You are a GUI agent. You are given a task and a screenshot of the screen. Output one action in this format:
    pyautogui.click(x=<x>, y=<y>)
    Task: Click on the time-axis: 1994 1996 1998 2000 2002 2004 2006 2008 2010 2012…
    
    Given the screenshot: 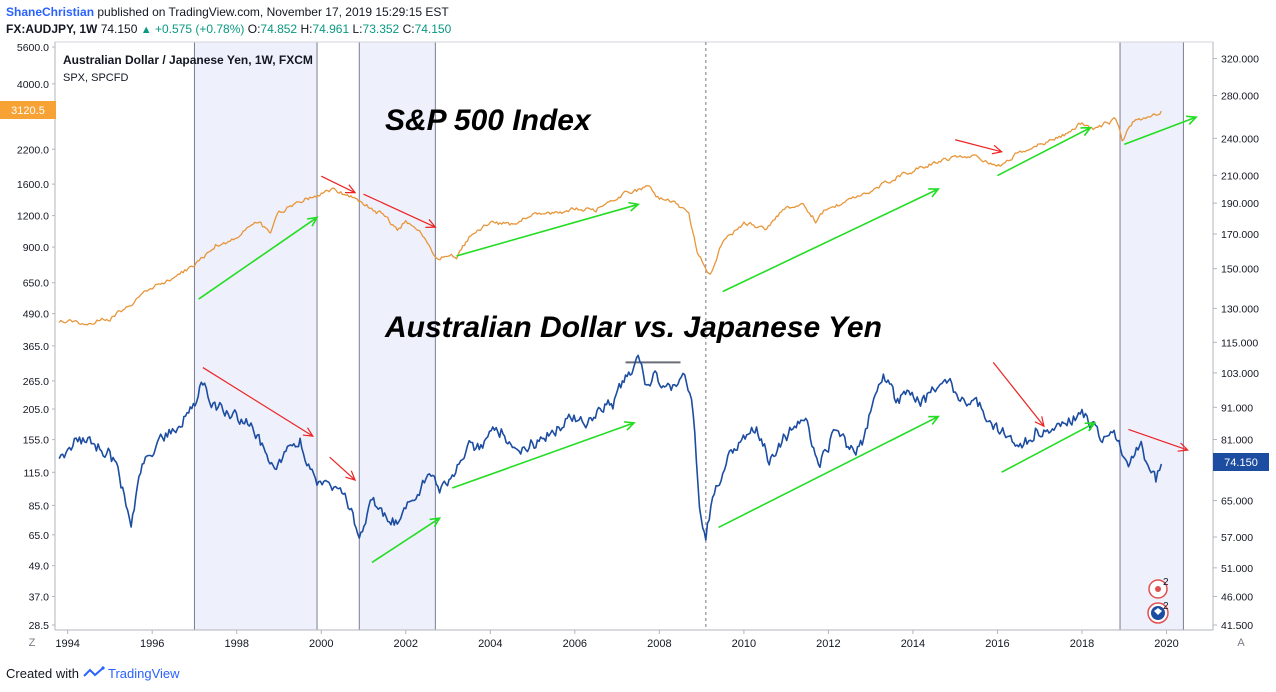 What is the action you would take?
    pyautogui.click(x=617, y=640)
    